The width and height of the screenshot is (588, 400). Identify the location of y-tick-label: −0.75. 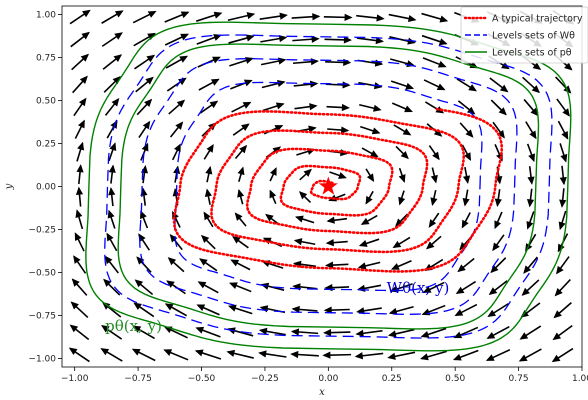
(42, 316).